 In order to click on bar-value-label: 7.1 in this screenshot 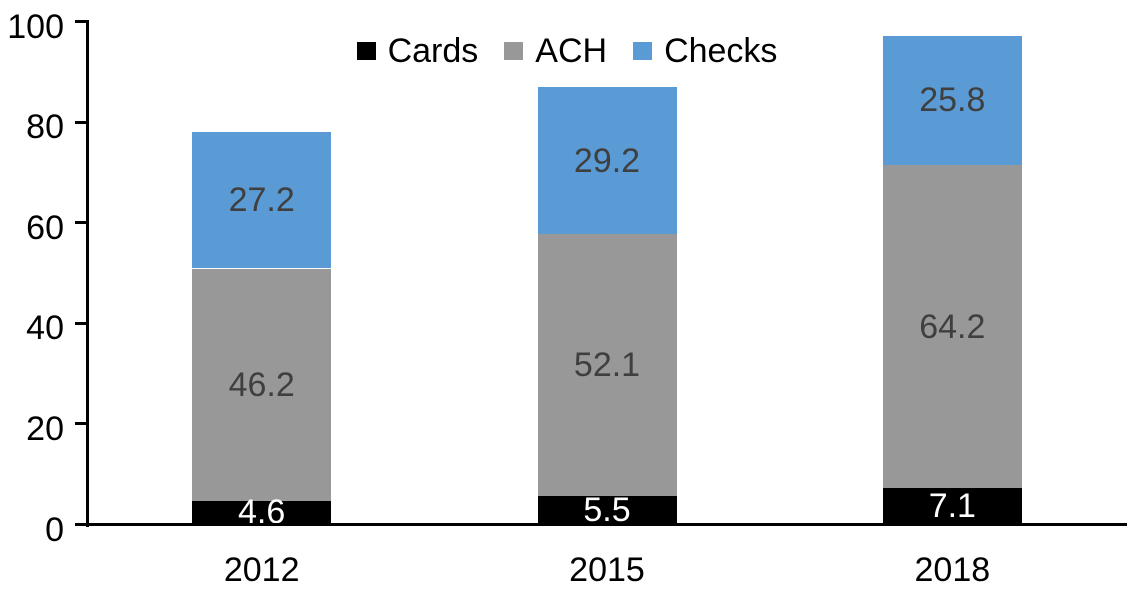, I will do `click(952, 506)`.